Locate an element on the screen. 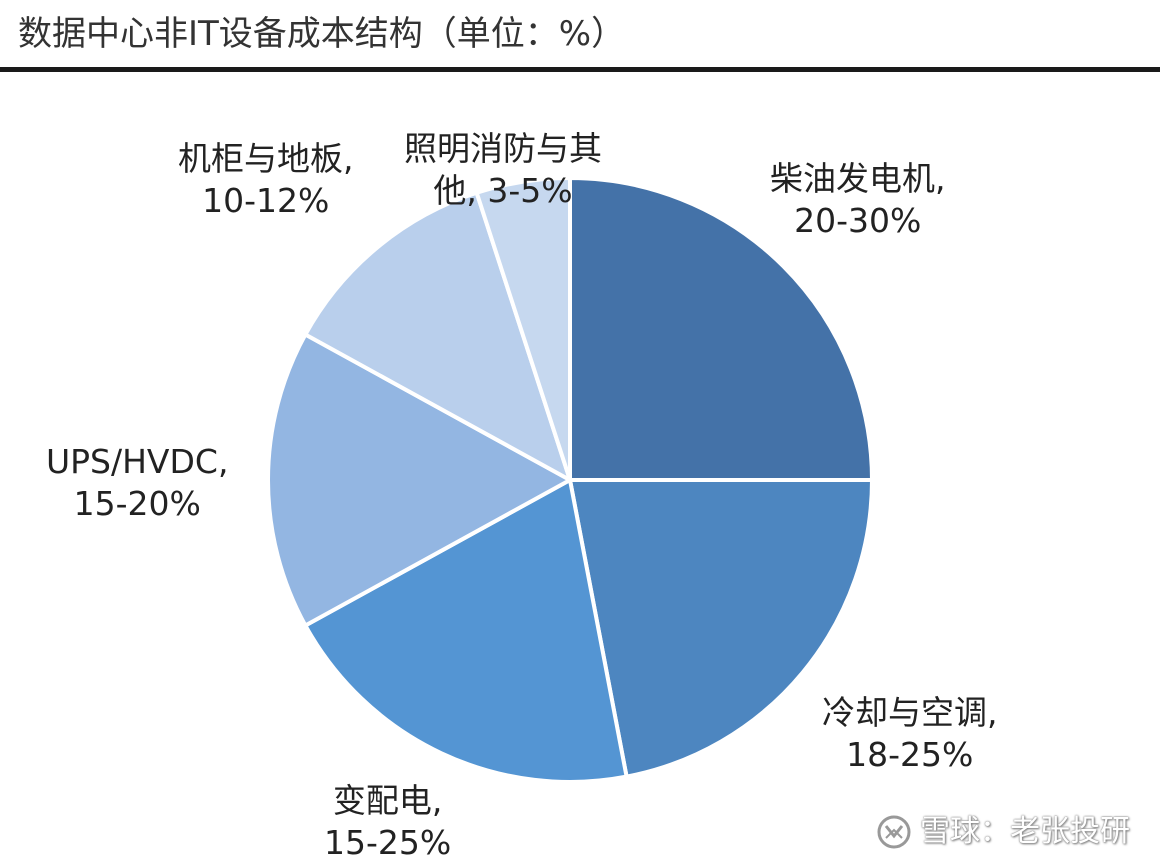  label-cabinet-floor: 机柜与地板, 10-12% is located at coordinates (266, 180).